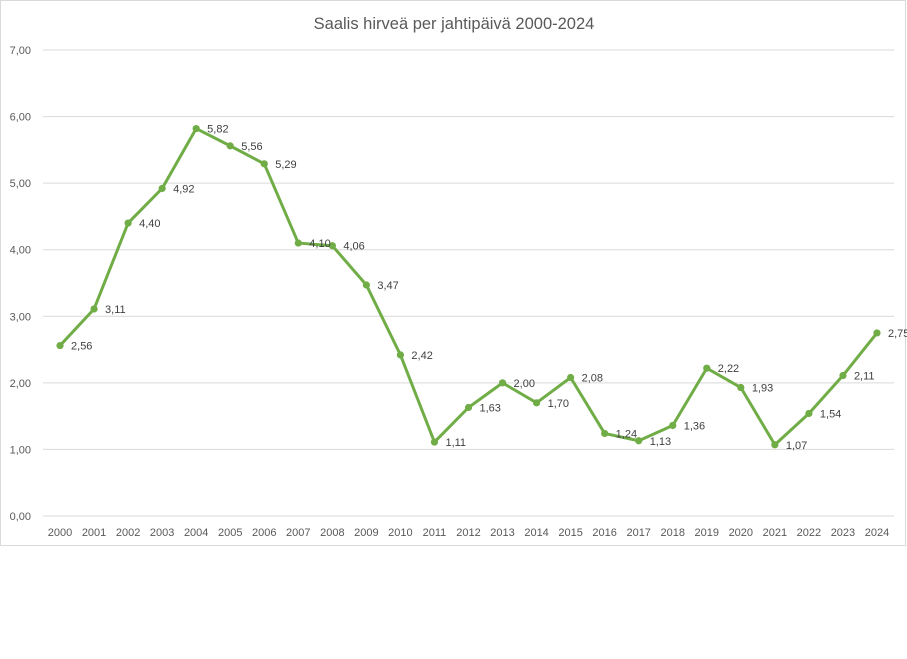 The width and height of the screenshot is (907, 659). I want to click on data-label: 2,56, so click(81, 347).